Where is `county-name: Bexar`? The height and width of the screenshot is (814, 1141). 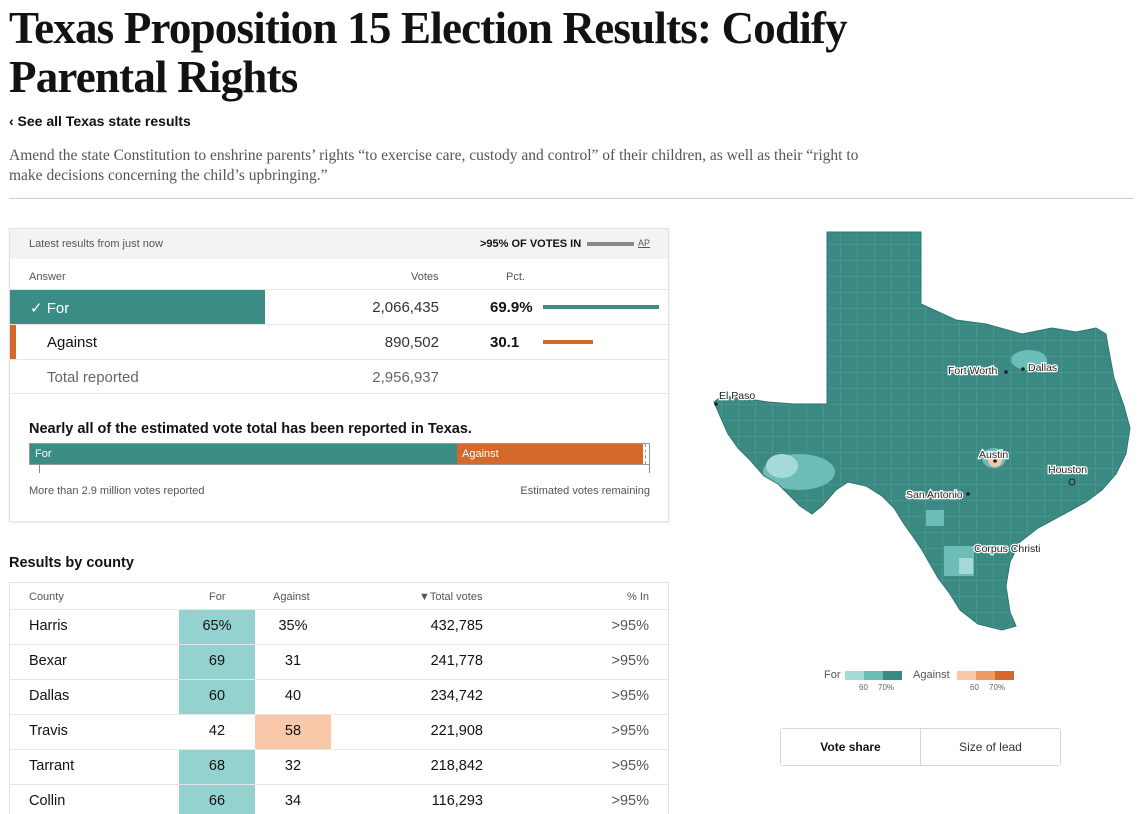
county-name: Bexar is located at coordinates (48, 661).